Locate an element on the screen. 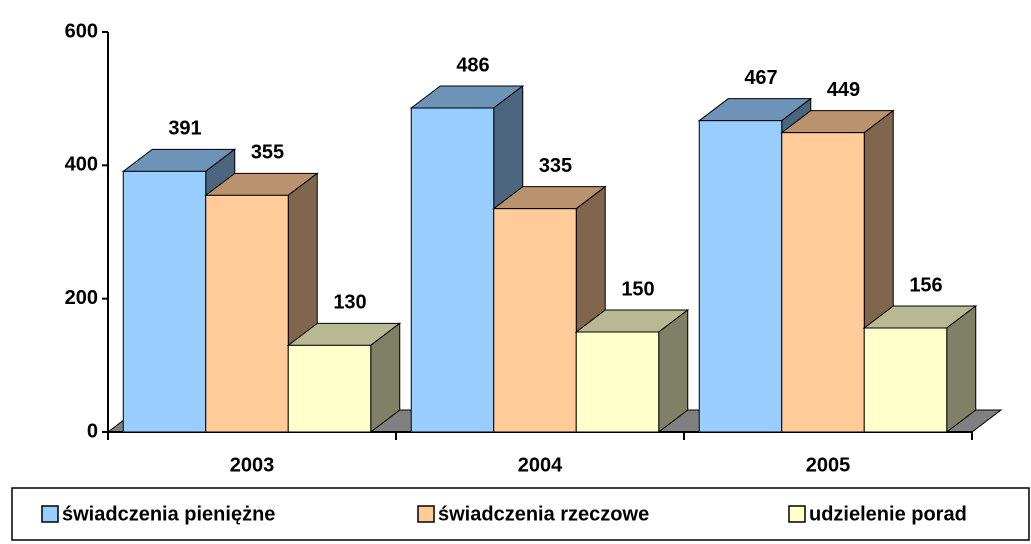 This screenshot has height=544, width=1031. y-tick-label: 200 is located at coordinates (81, 298).